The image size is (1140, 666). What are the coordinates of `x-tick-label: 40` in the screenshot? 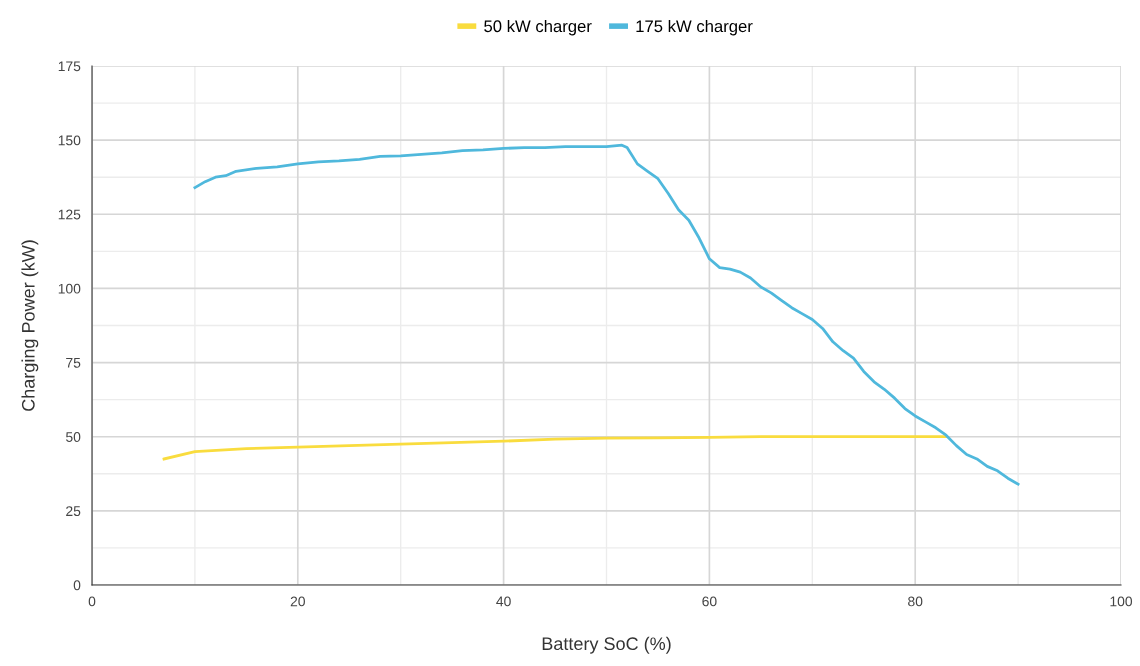 It's located at (503, 601).